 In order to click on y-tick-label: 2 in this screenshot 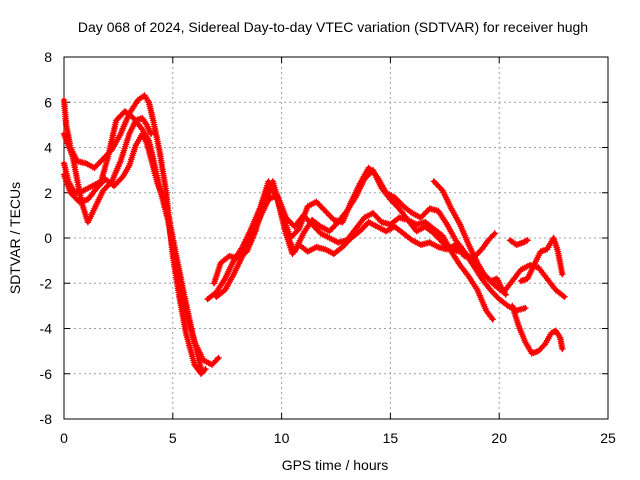, I will do `click(48, 193)`.